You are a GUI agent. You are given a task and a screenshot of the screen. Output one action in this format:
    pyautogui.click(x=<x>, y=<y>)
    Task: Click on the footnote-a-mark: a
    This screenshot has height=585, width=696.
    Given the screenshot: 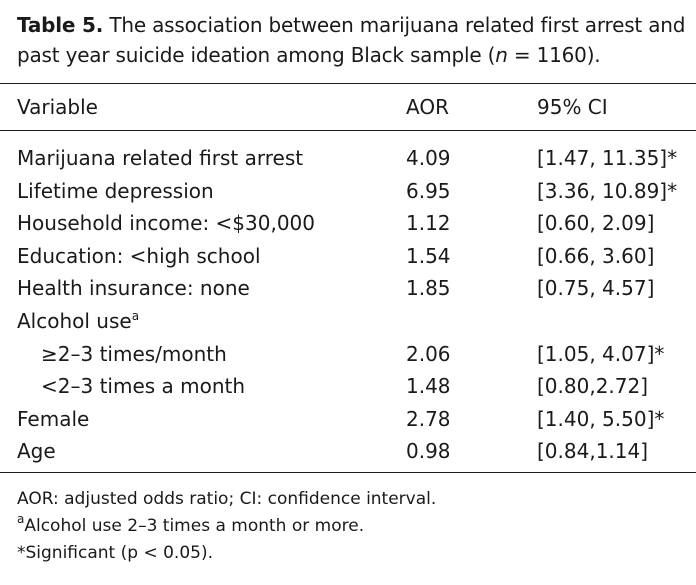 What is the action you would take?
    pyautogui.click(x=21, y=519)
    